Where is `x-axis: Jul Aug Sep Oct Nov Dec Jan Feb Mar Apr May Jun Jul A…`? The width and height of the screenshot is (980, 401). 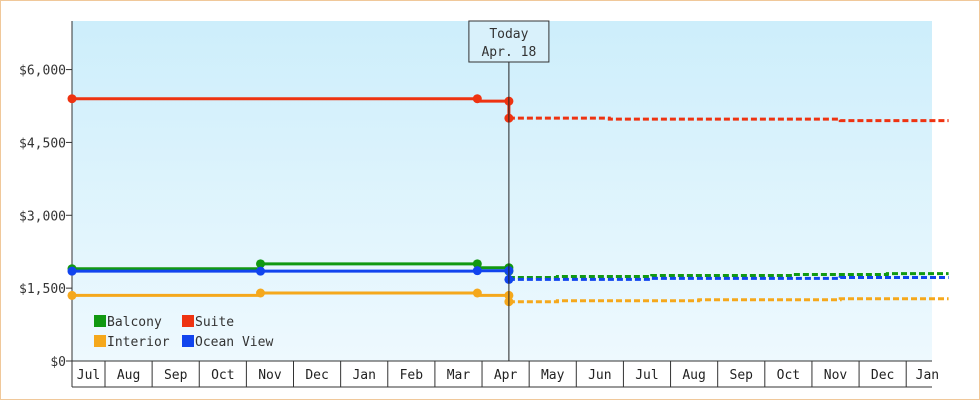 x-axis: Jul Aug Sep Oct Nov Dec Jan Feb Mar Apr May Jun Jul A… is located at coordinates (505, 374).